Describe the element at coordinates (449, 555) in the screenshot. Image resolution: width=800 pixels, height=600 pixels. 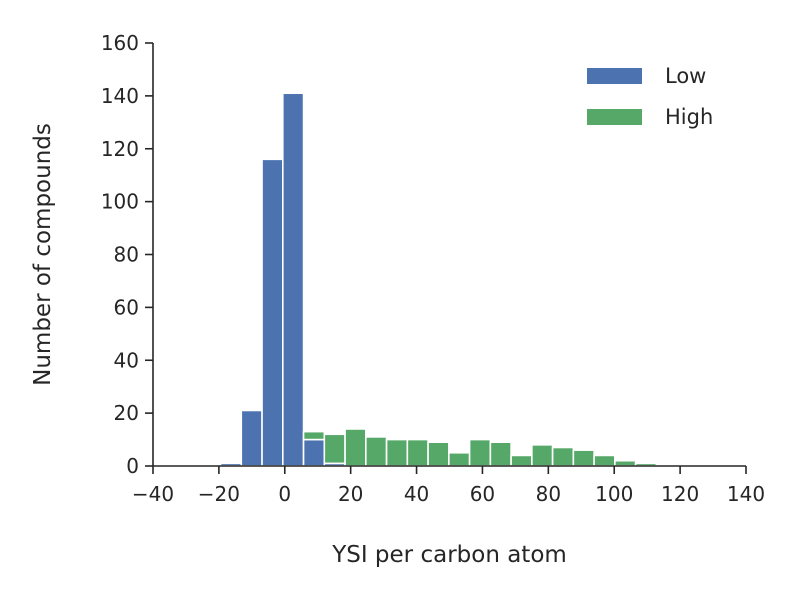
I see `x-axis-label: YSI per carbon atom` at that location.